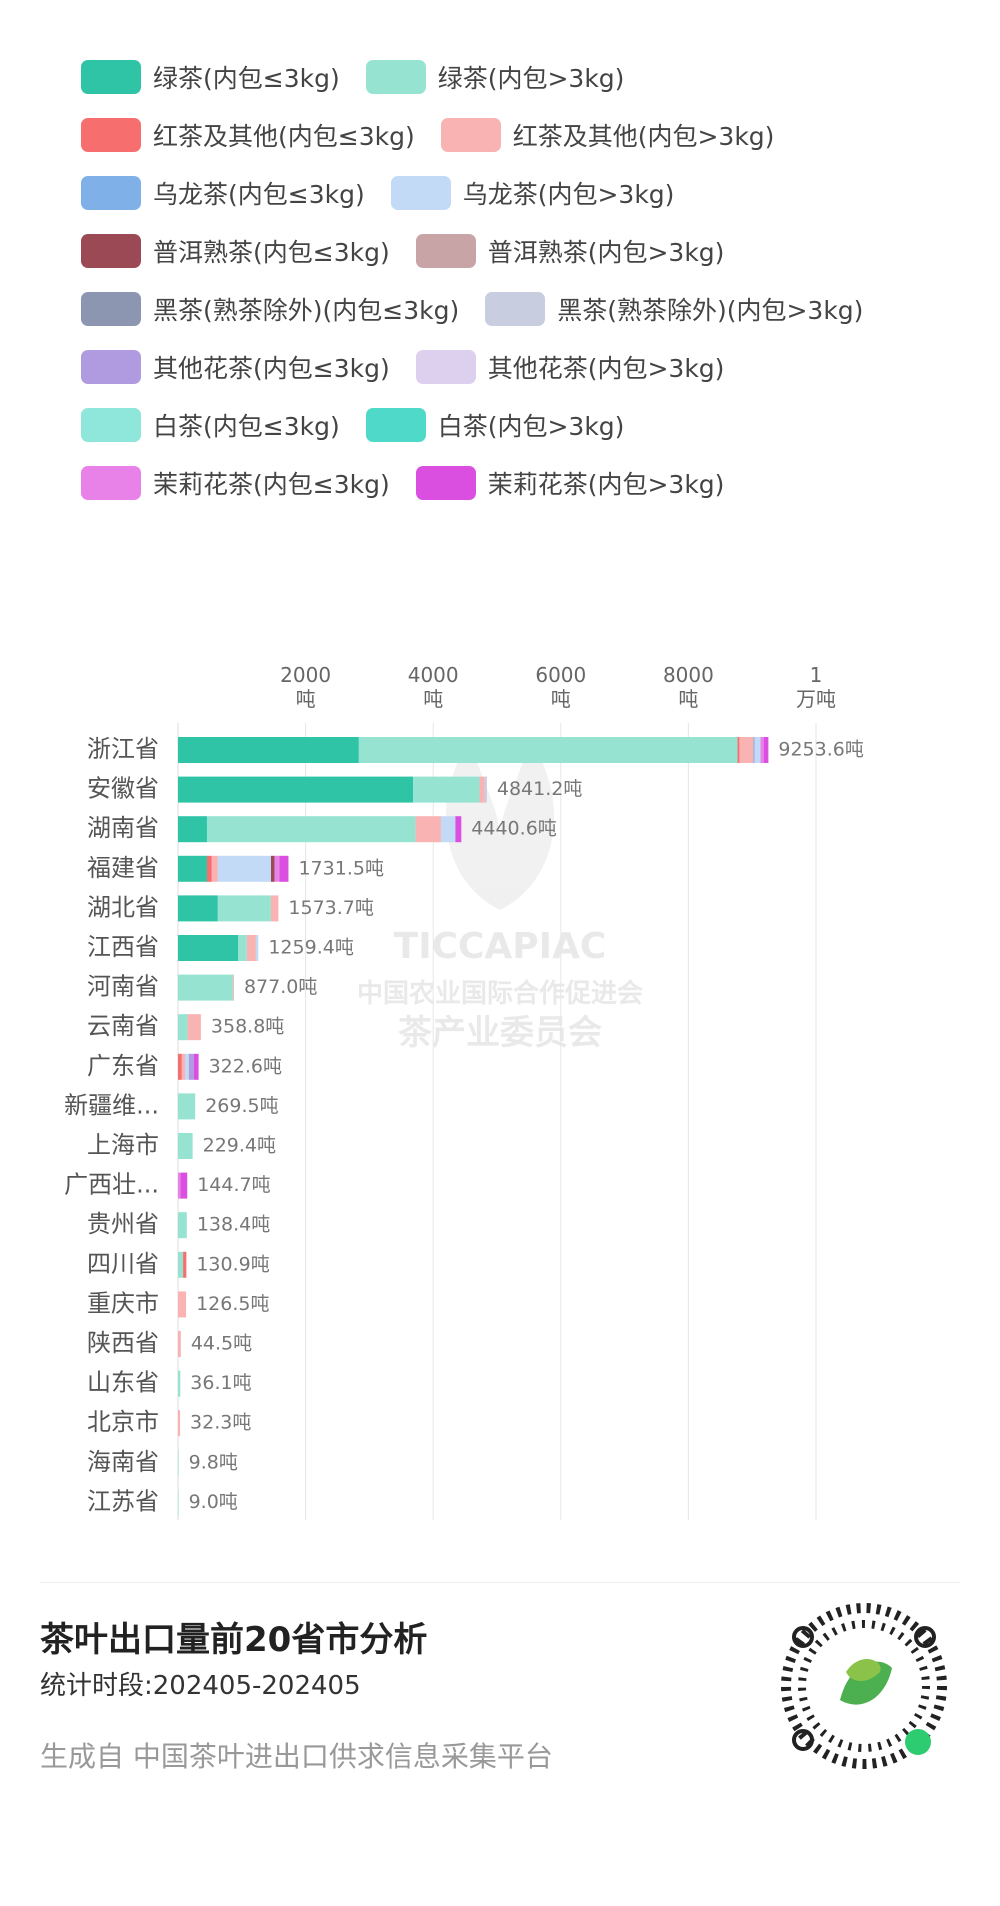 The height and width of the screenshot is (1906, 1000). I want to click on legend-item: 黑茶(熟茶除外)(内包≤3kg), so click(270, 309).